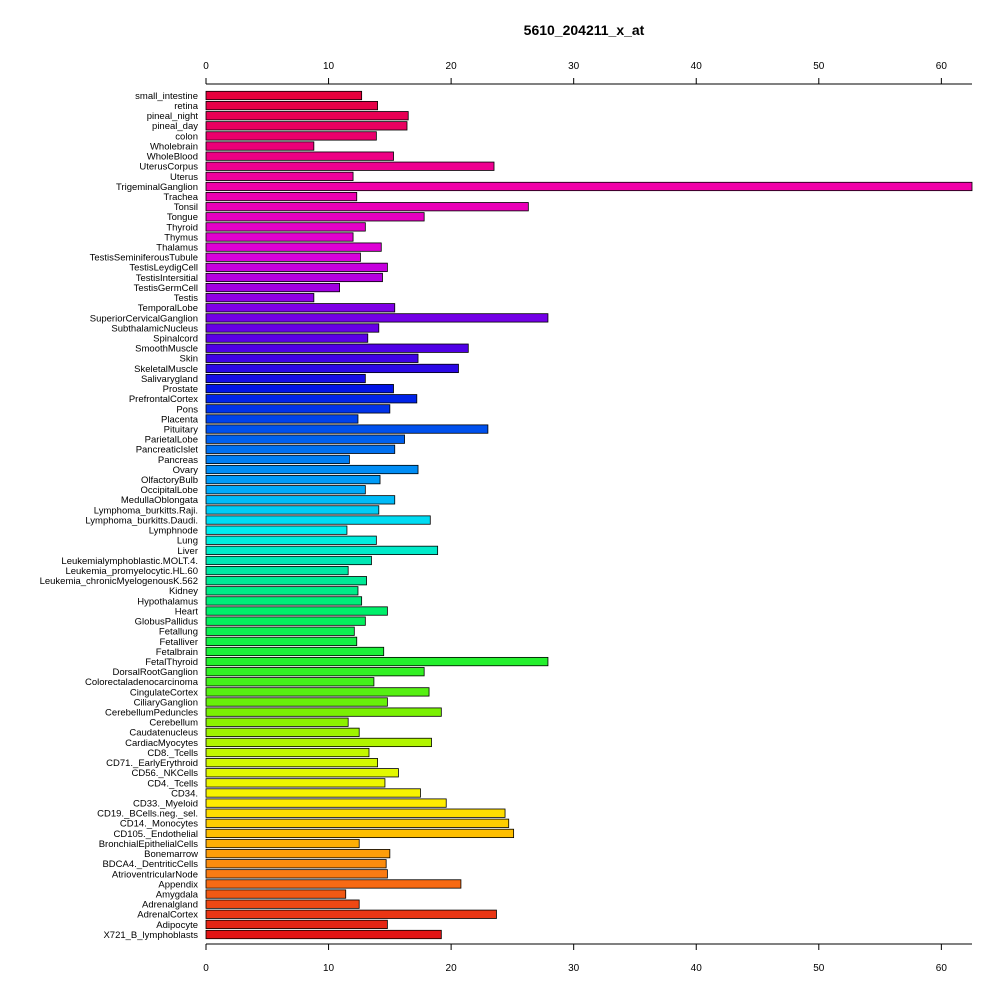 This screenshot has width=1000, height=1000. I want to click on bottom-axis-tick-label: 50, so click(819, 968).